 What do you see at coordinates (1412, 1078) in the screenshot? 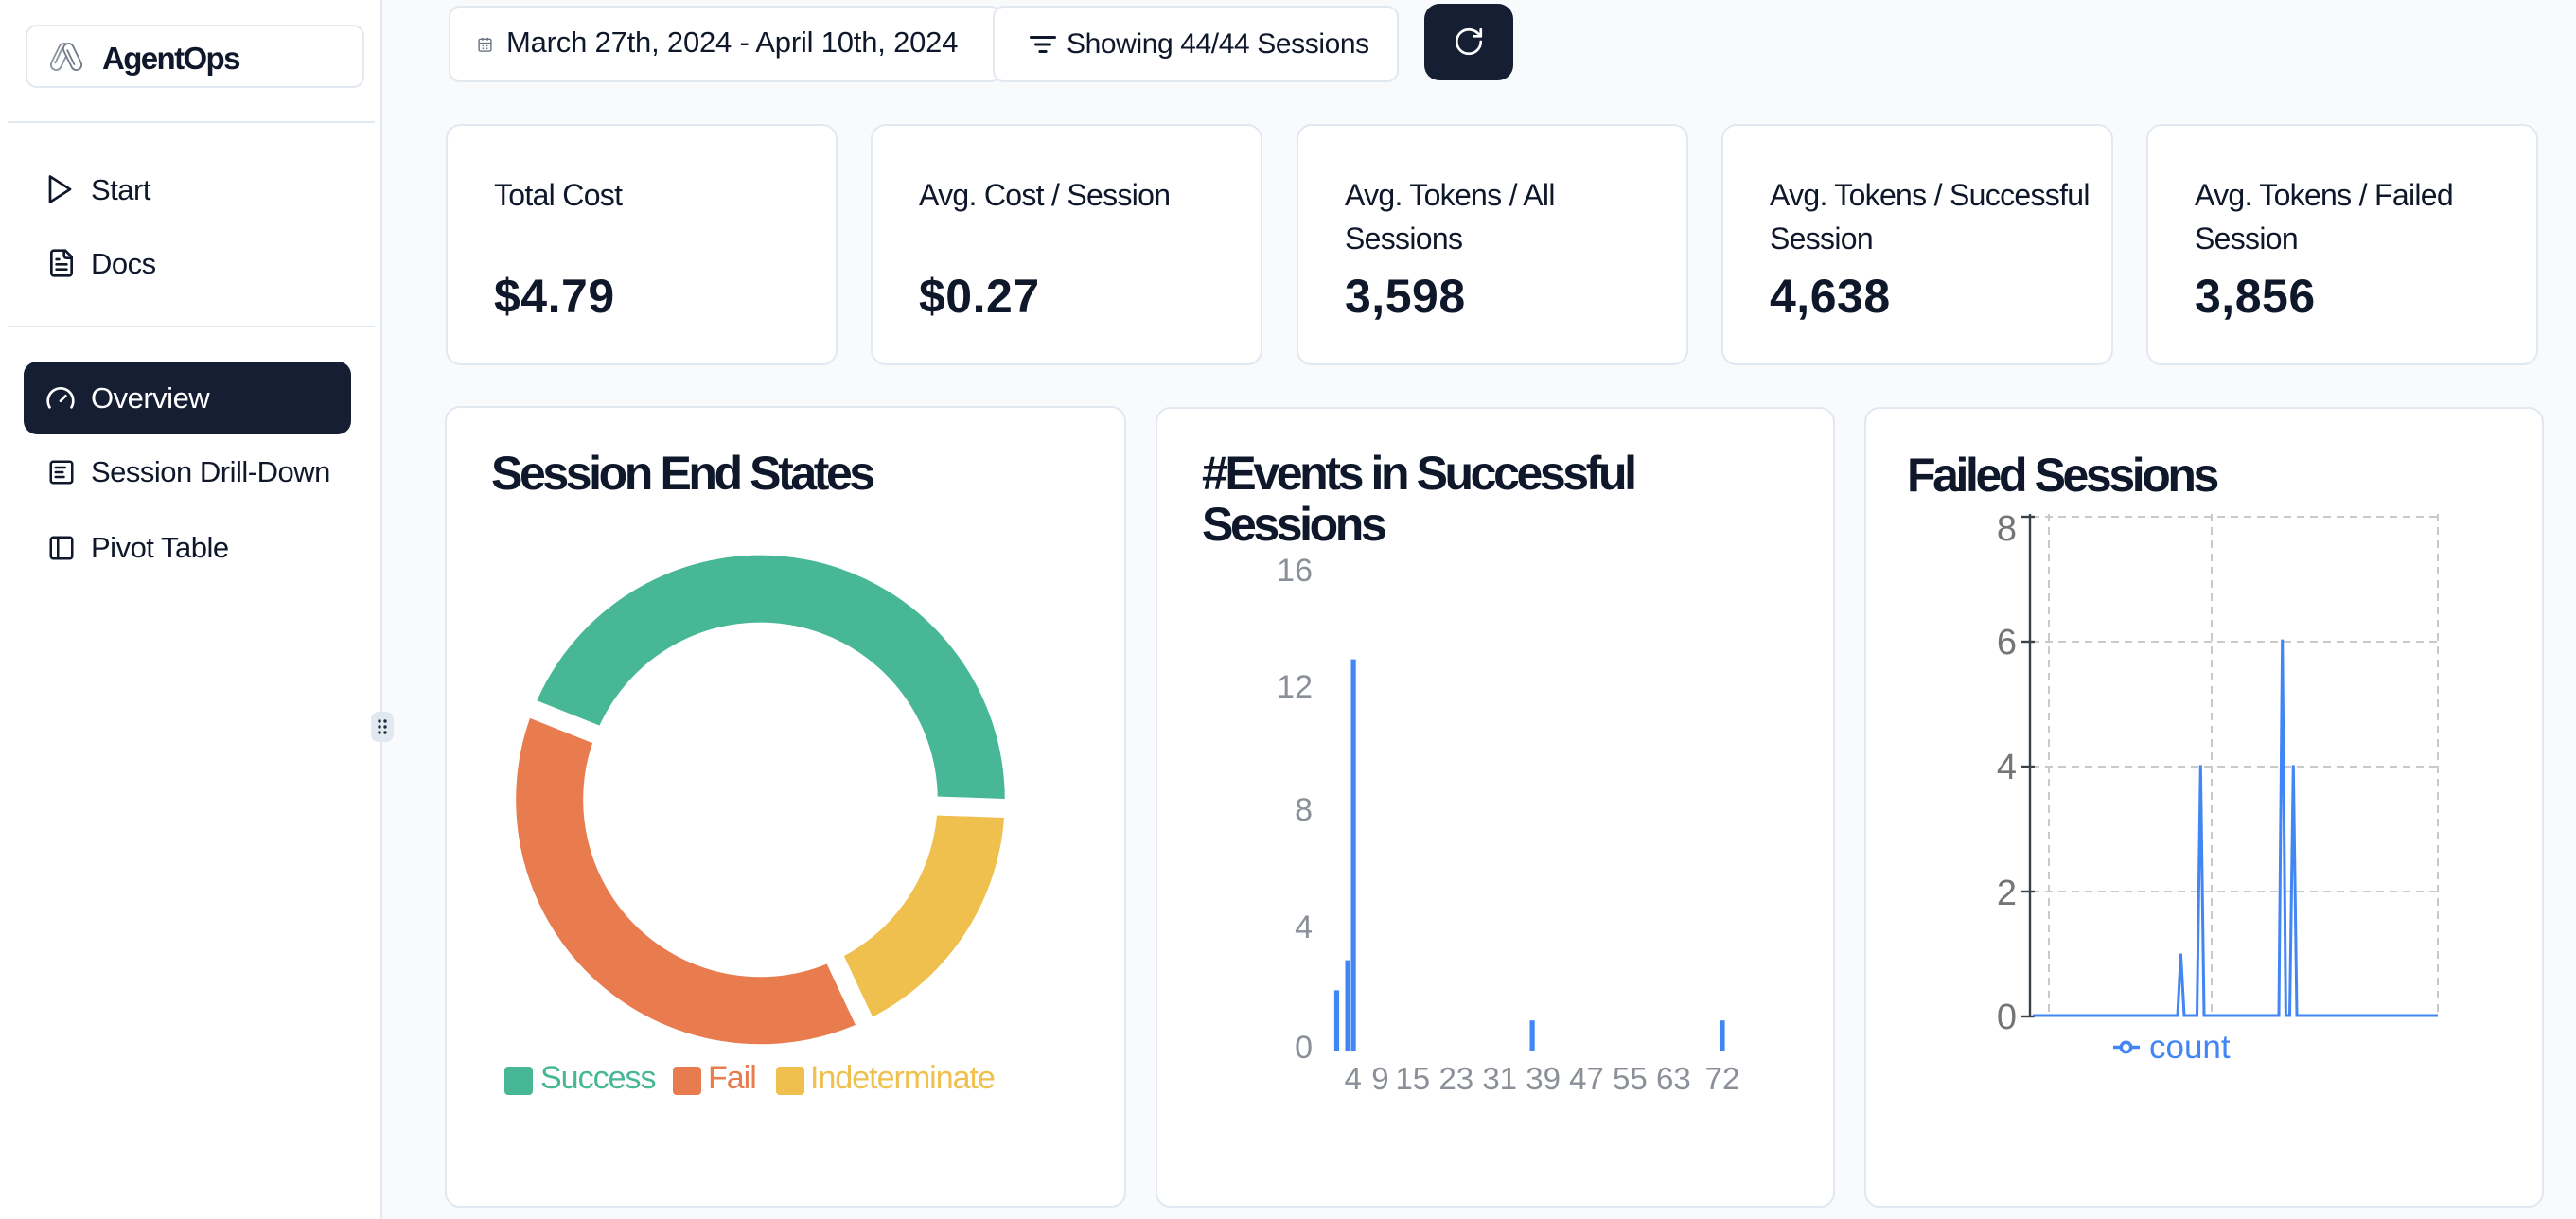
I see `svg-text: 15` at bounding box center [1412, 1078].